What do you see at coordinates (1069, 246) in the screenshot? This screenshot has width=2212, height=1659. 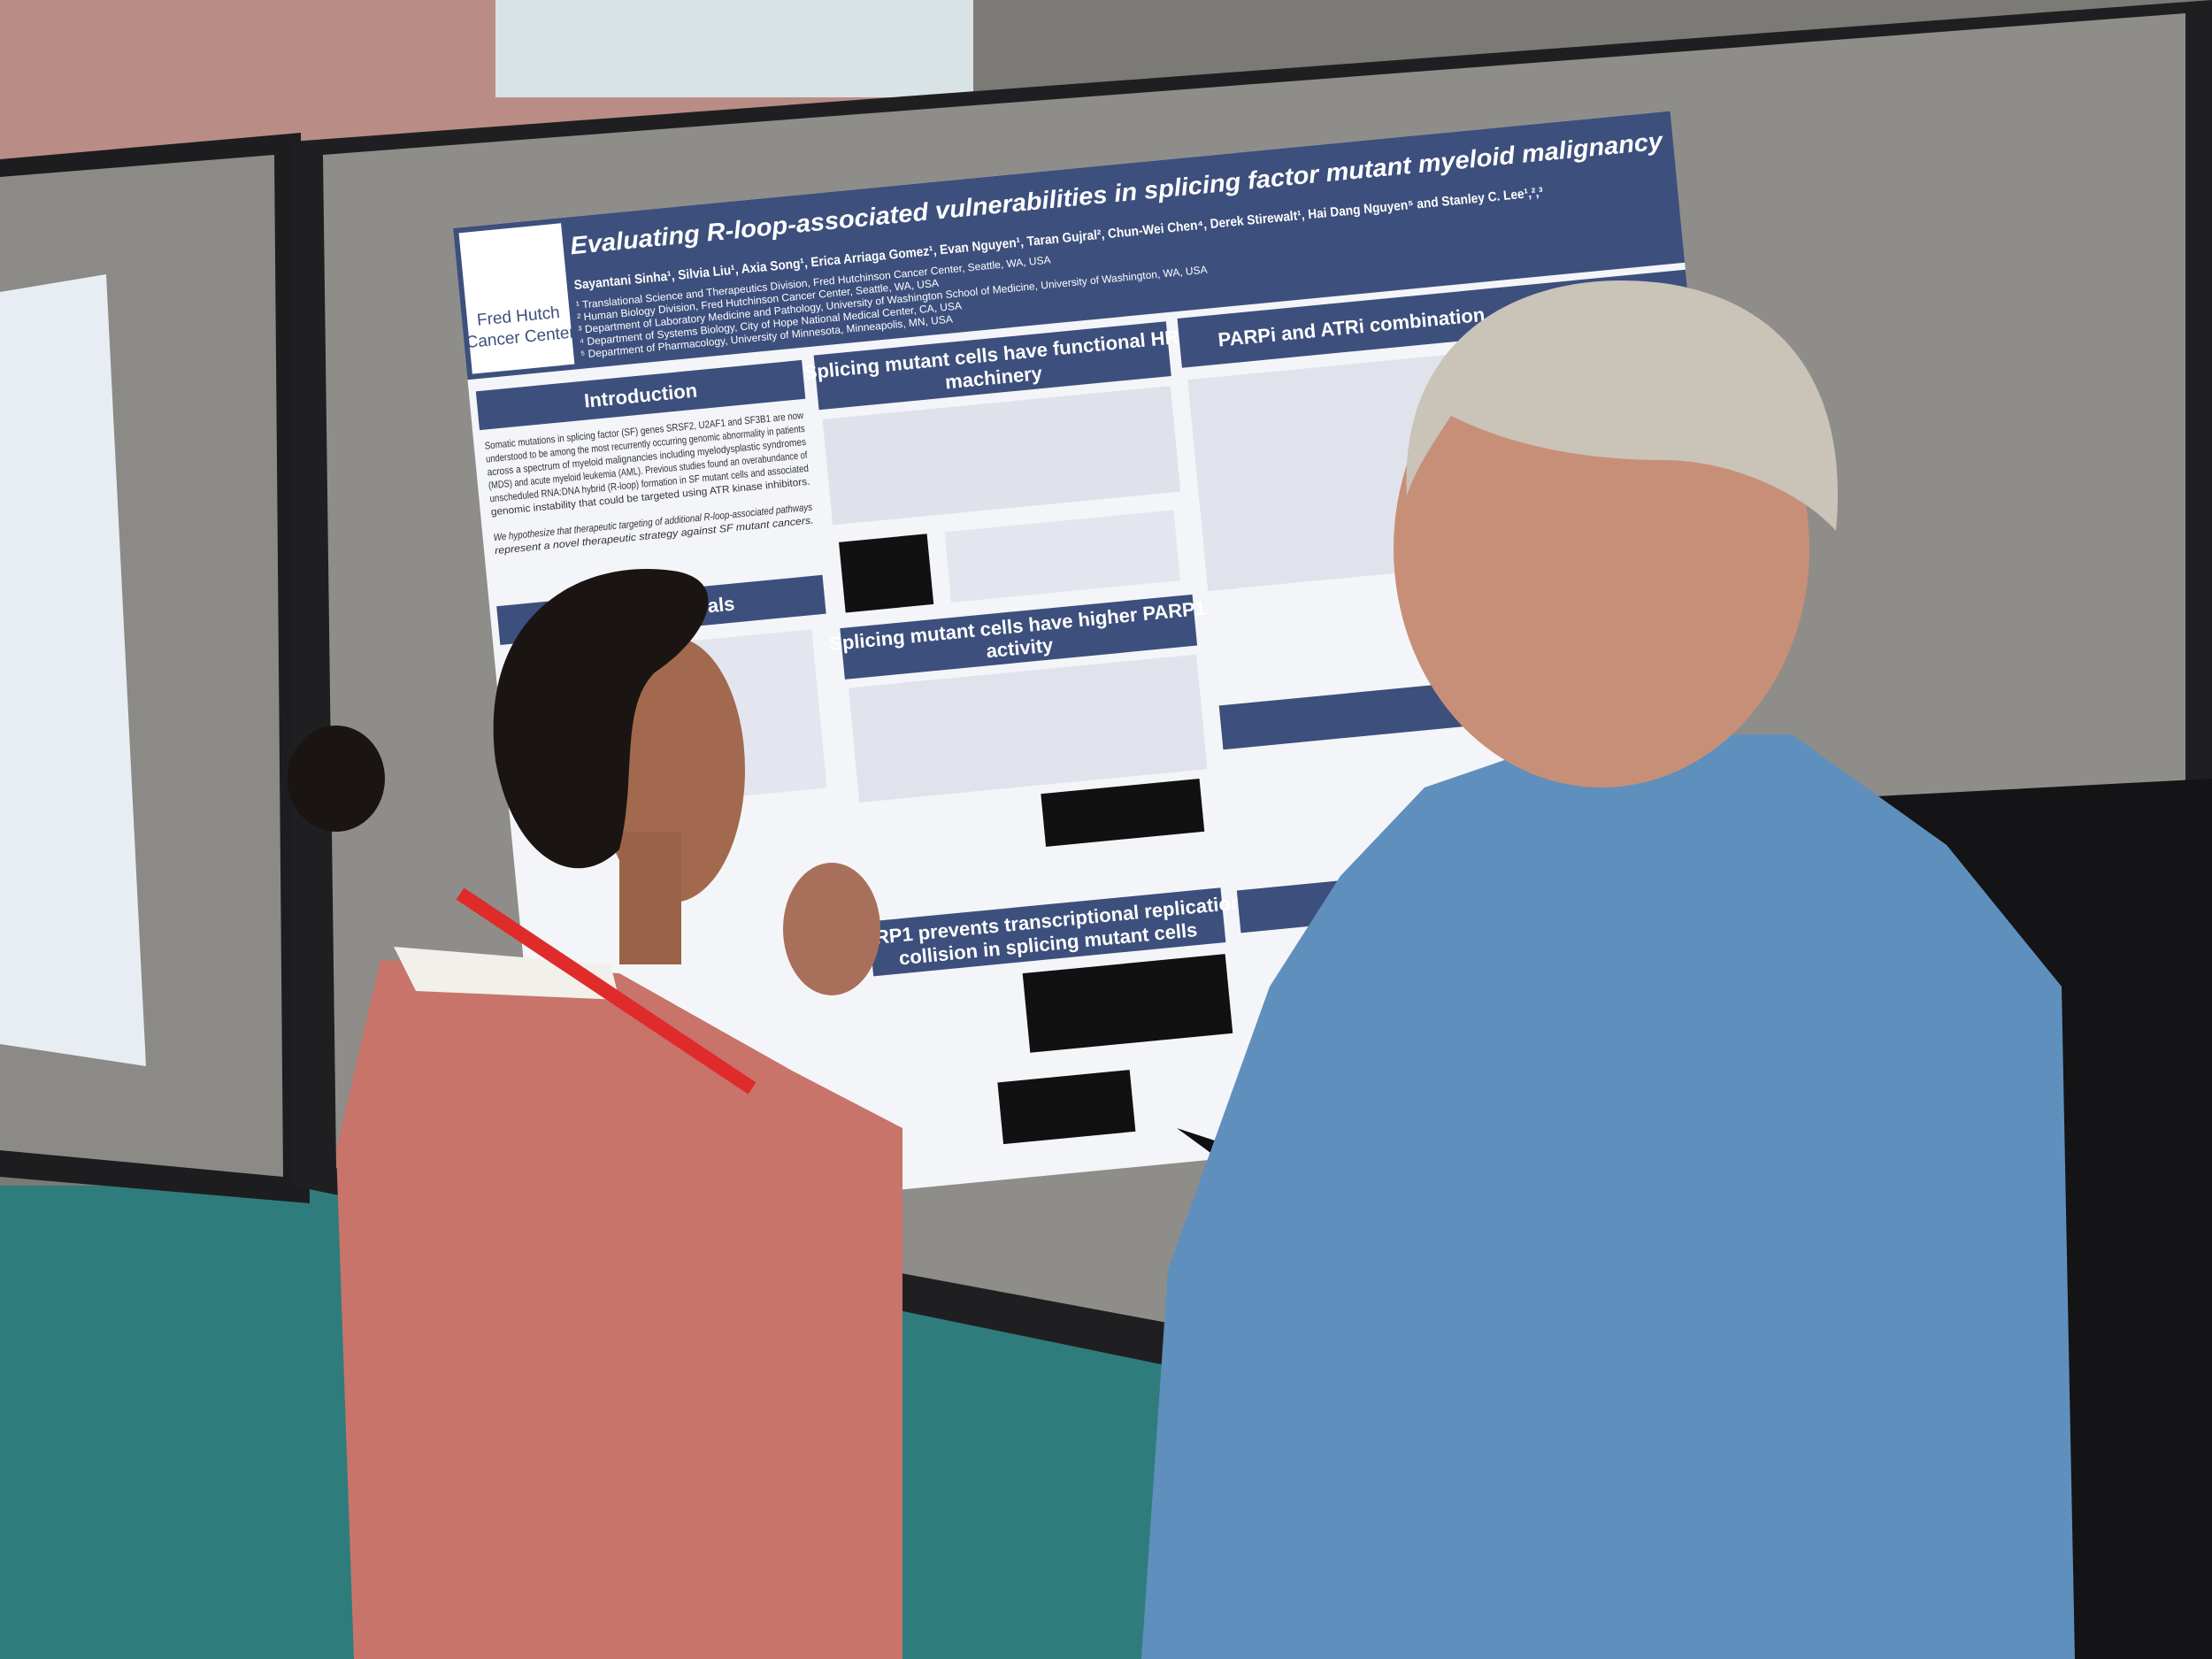 I see `header-band` at bounding box center [1069, 246].